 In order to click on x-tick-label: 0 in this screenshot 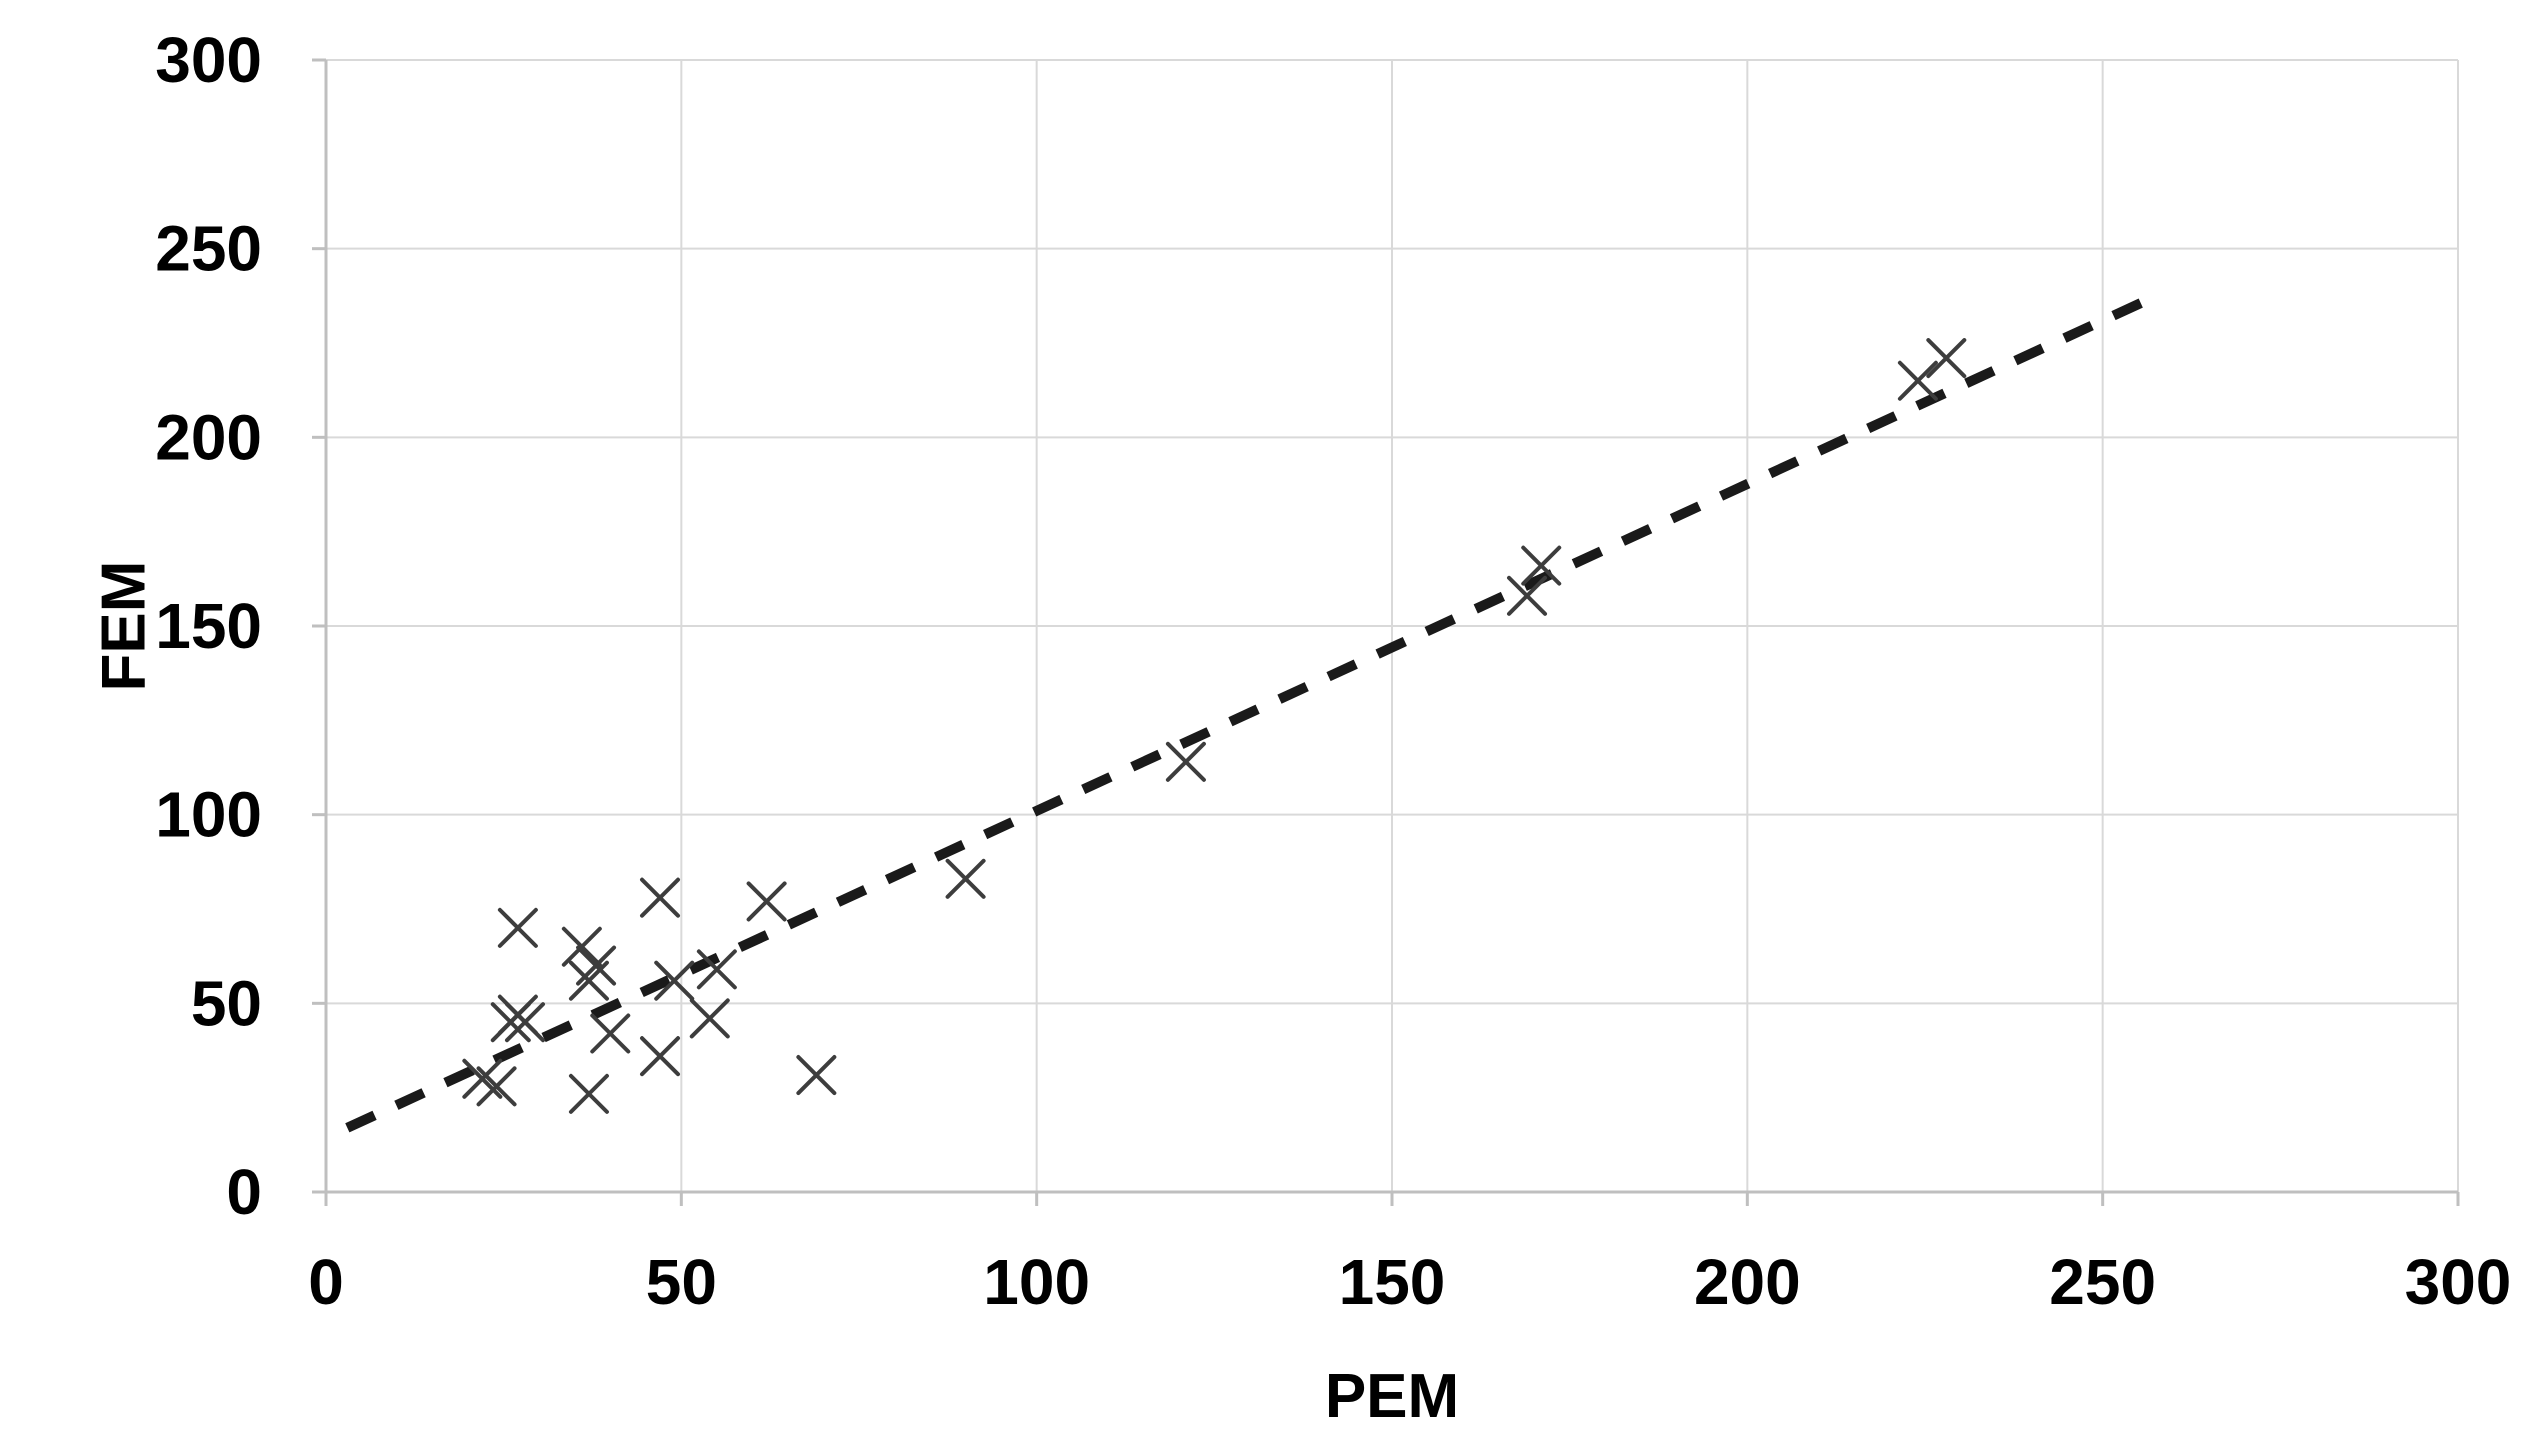, I will do `click(326, 1282)`.